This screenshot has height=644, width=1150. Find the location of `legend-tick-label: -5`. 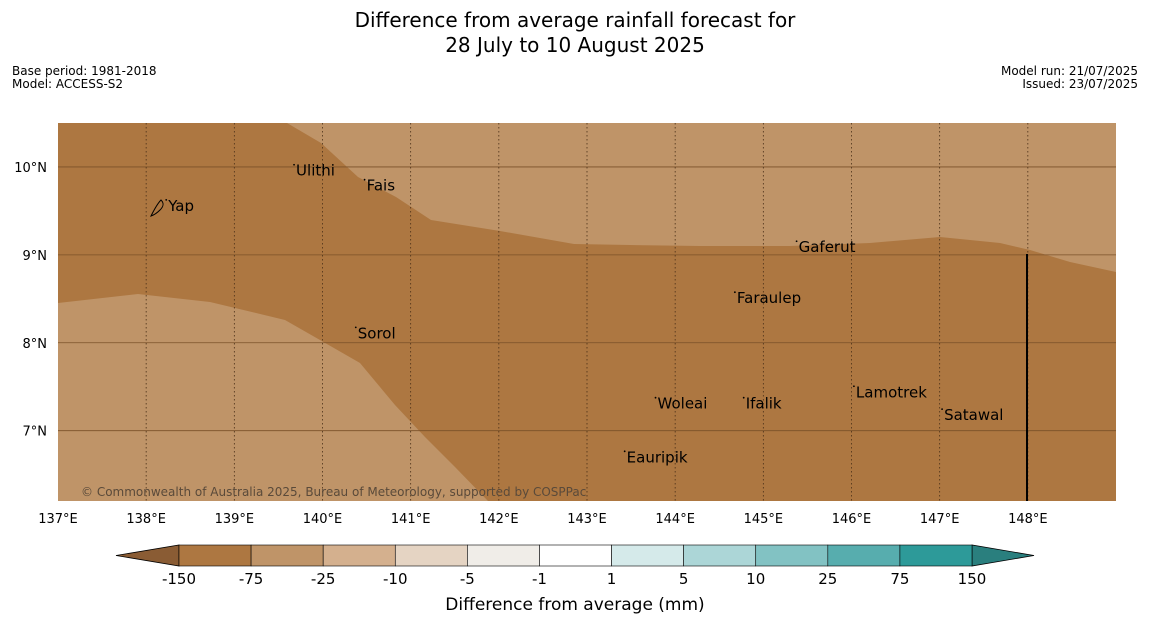

legend-tick-label: -5 is located at coordinates (467, 579).